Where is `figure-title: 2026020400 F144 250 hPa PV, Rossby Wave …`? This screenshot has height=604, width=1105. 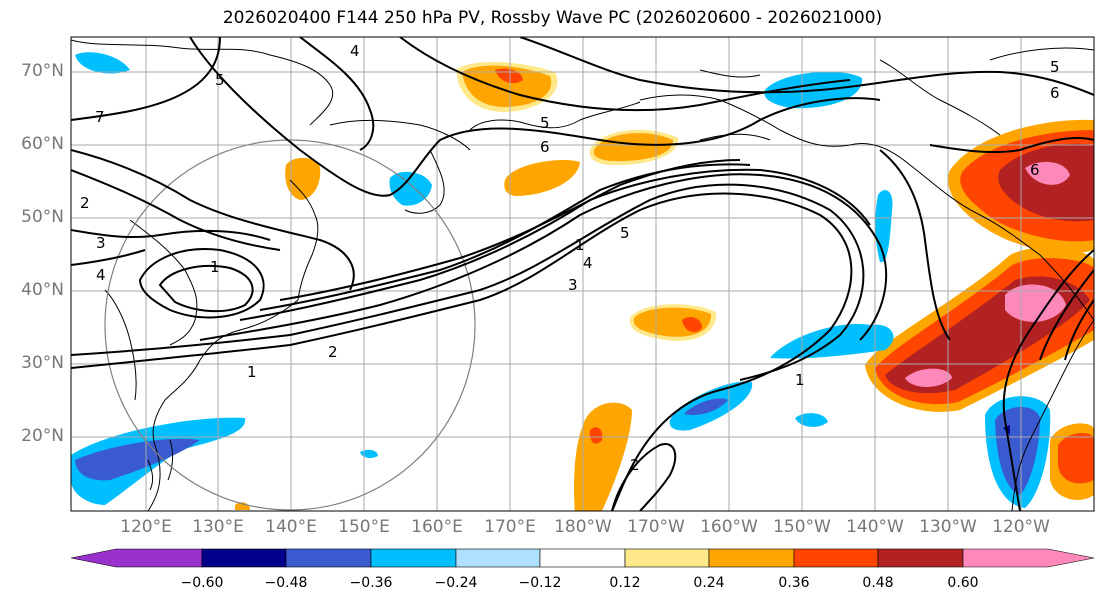 figure-title: 2026020400 F144 250 hPa PV, Rossby Wave … is located at coordinates (552, 18).